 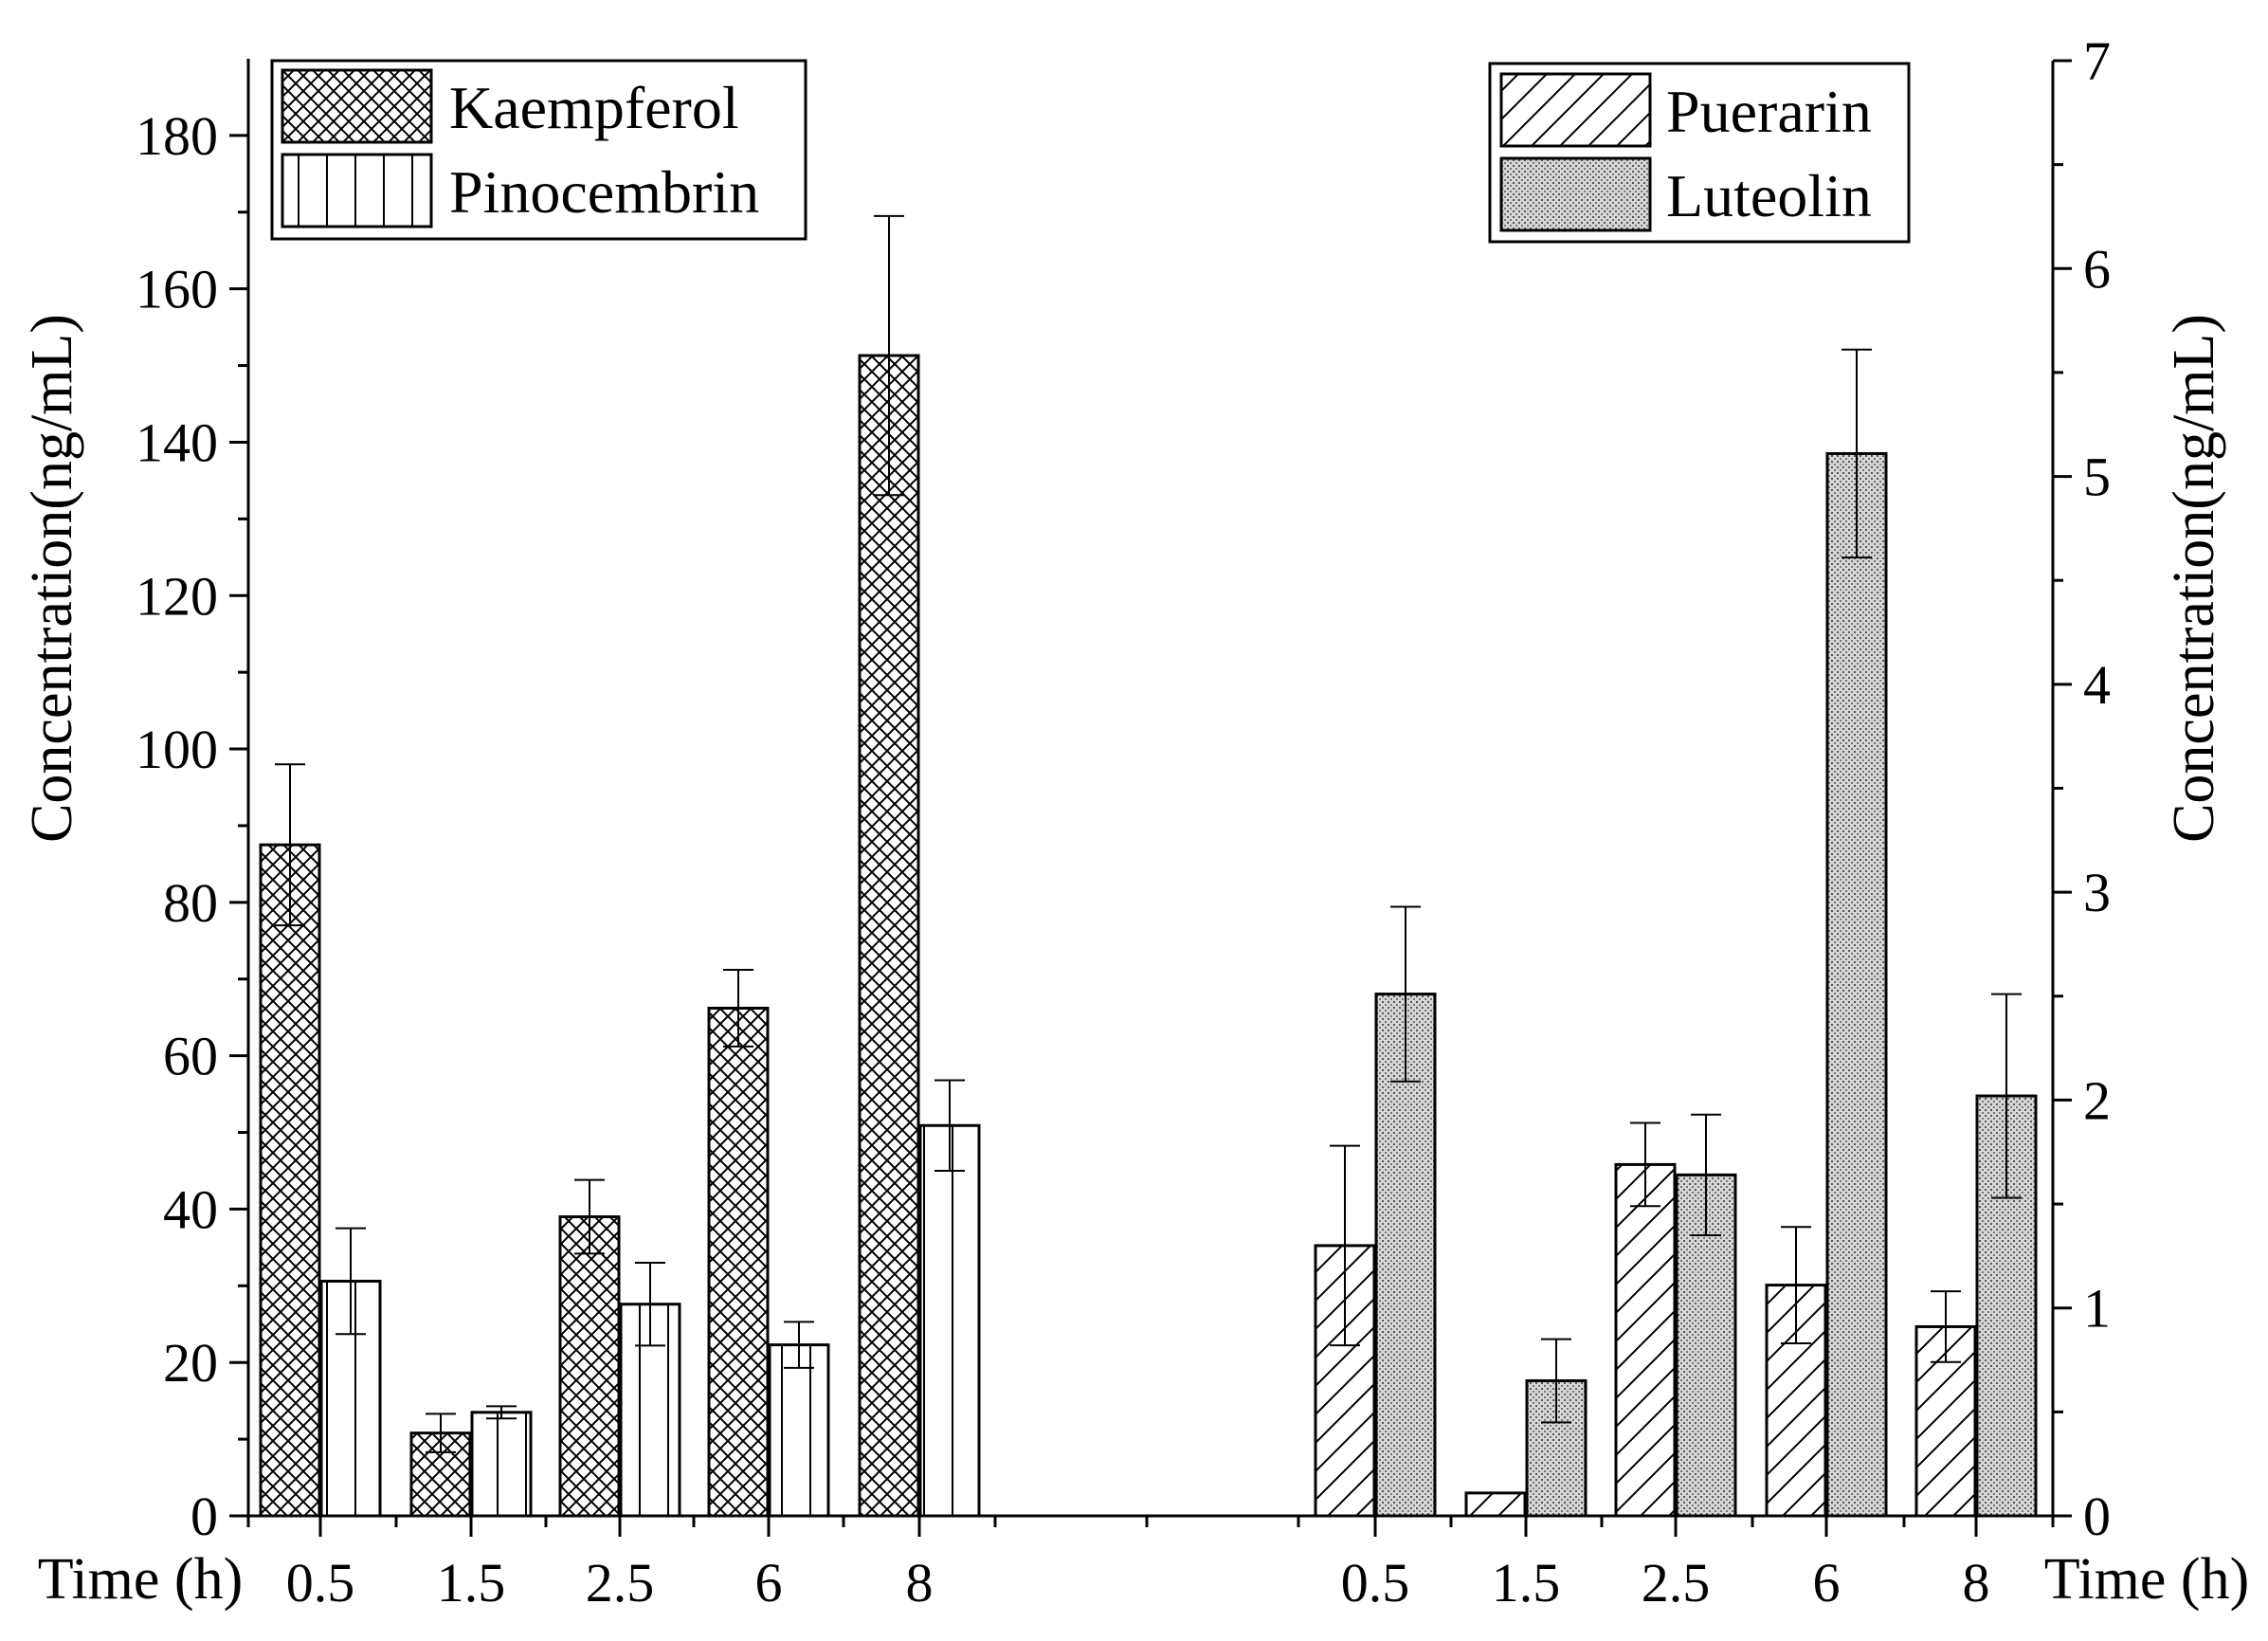 What do you see at coordinates (204, 1516) in the screenshot?
I see `left-tick-label: 0` at bounding box center [204, 1516].